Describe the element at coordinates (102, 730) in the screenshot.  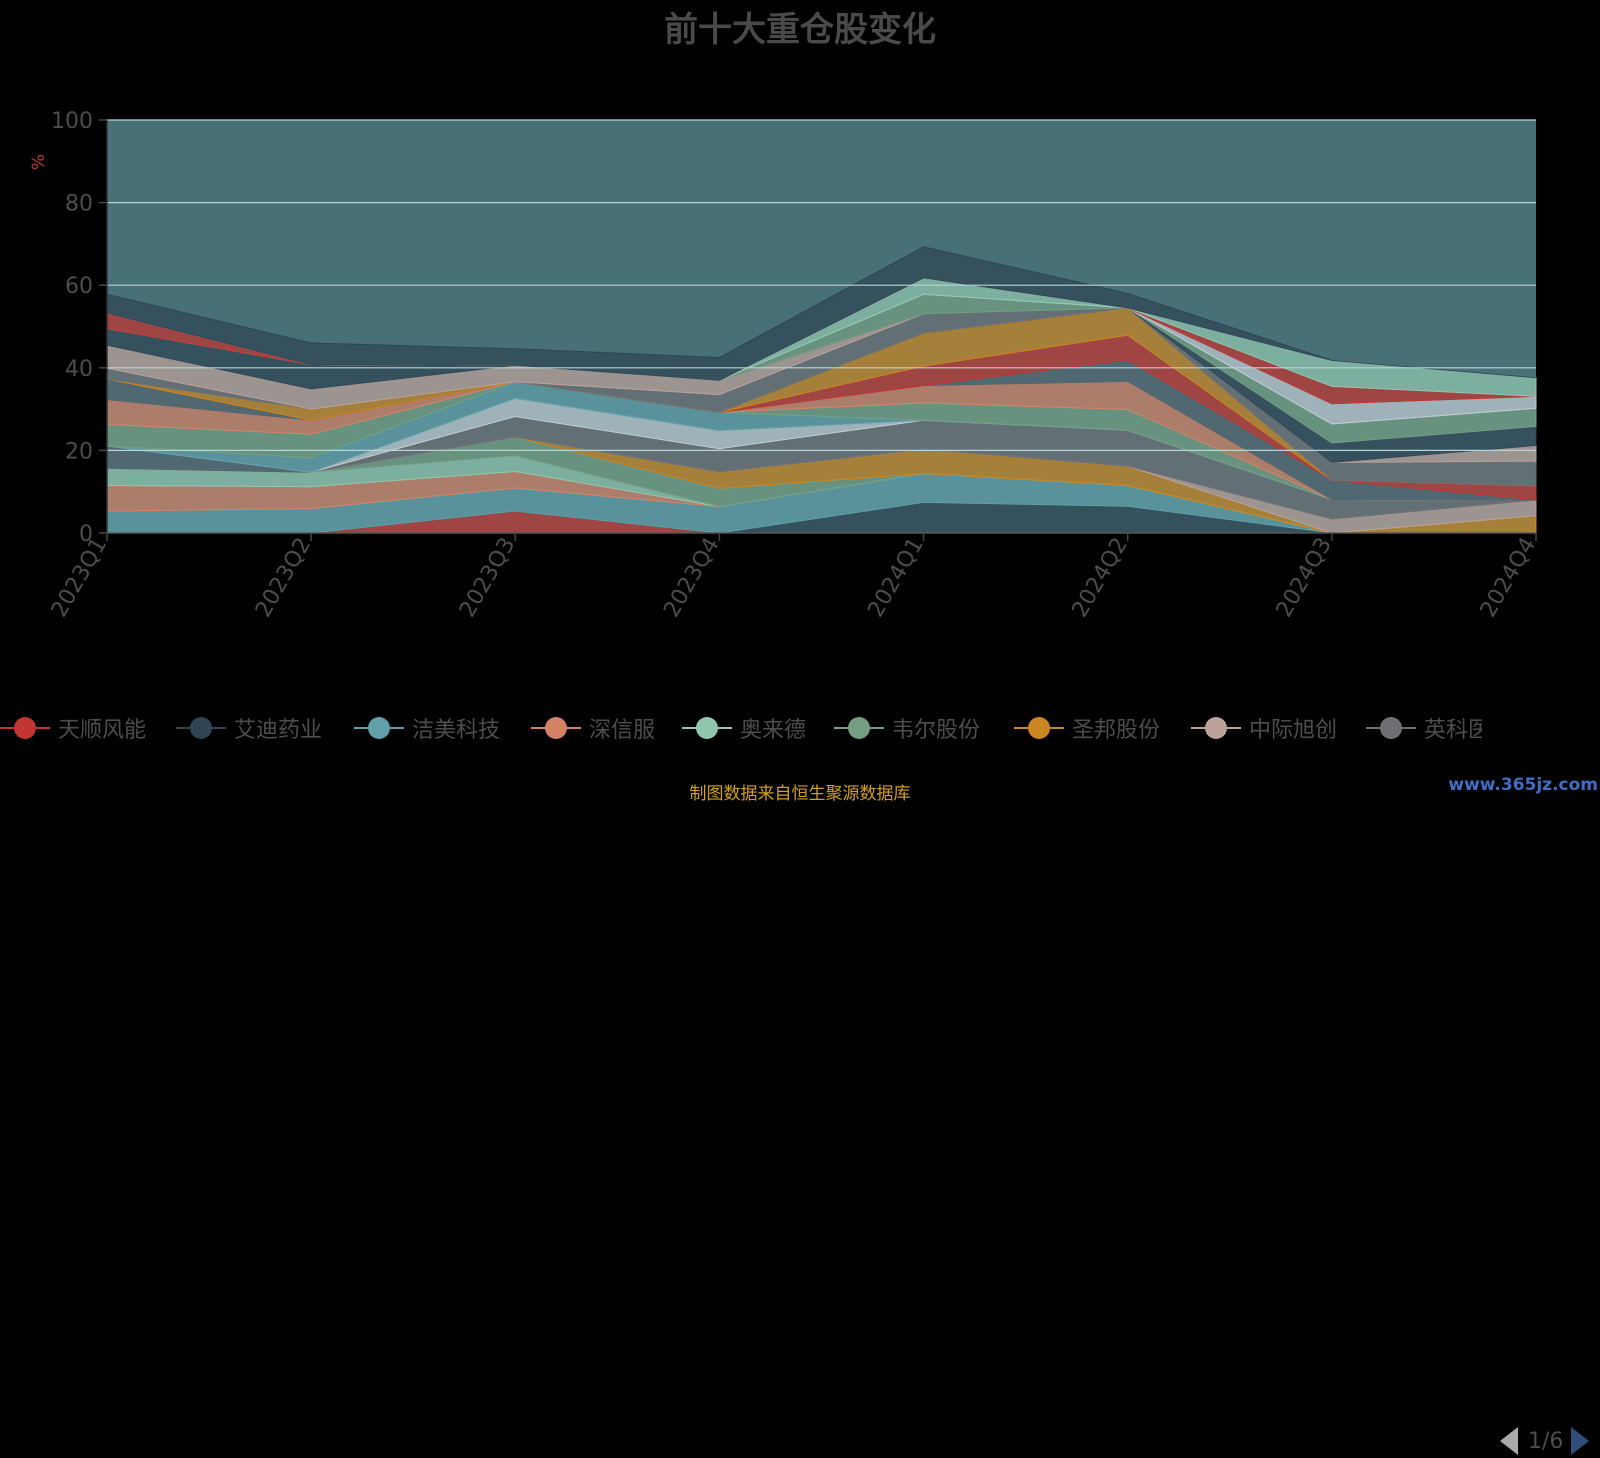
I see `legend-label: 天顺风能` at that location.